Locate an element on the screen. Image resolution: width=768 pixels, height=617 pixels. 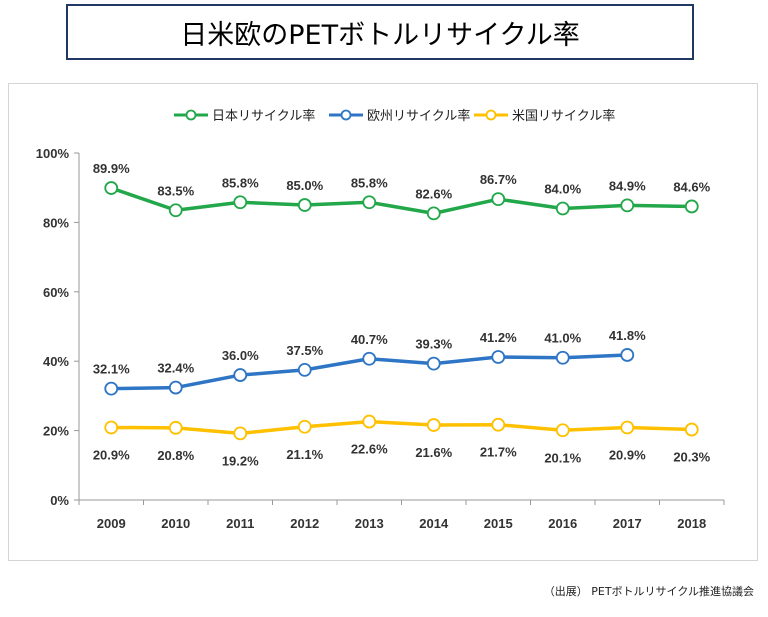
data-label: 41.2% is located at coordinates (498, 337).